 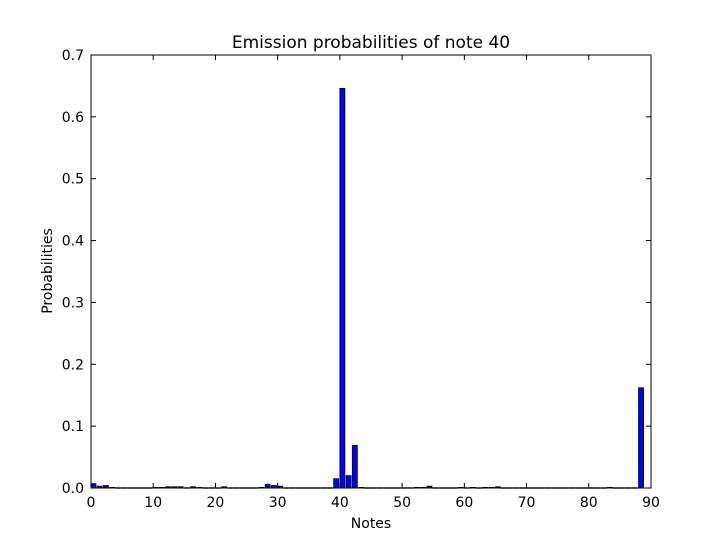 What do you see at coordinates (371, 524) in the screenshot?
I see `x-axis-label: Notes` at bounding box center [371, 524].